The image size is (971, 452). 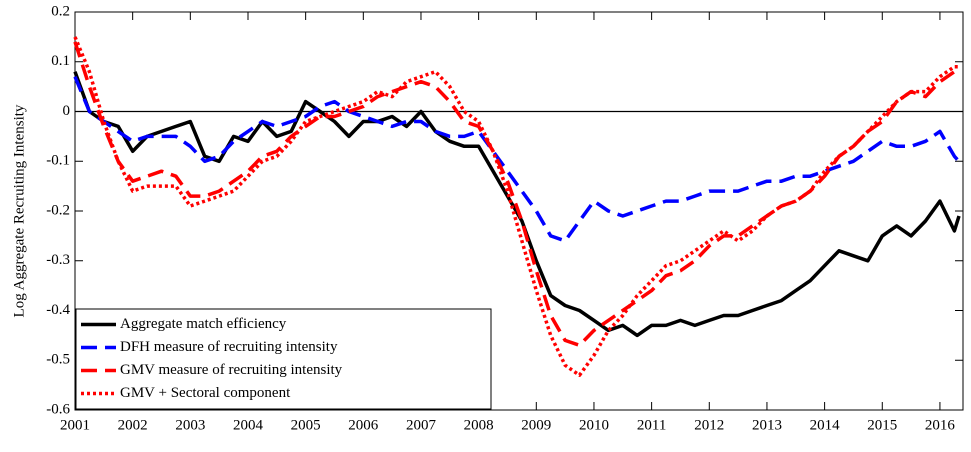 I want to click on x-tick-label: 2012, so click(x=709, y=425).